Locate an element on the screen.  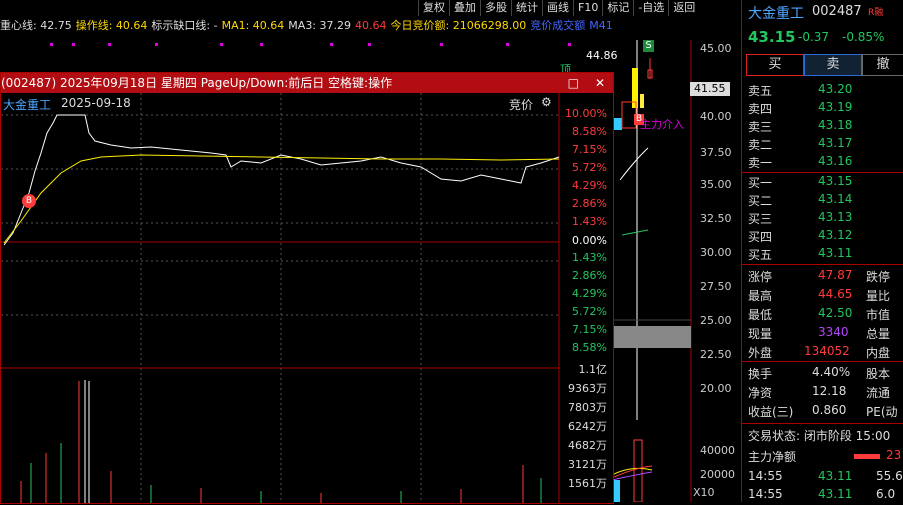
cancel-button: 撤 is located at coordinates (882, 65).